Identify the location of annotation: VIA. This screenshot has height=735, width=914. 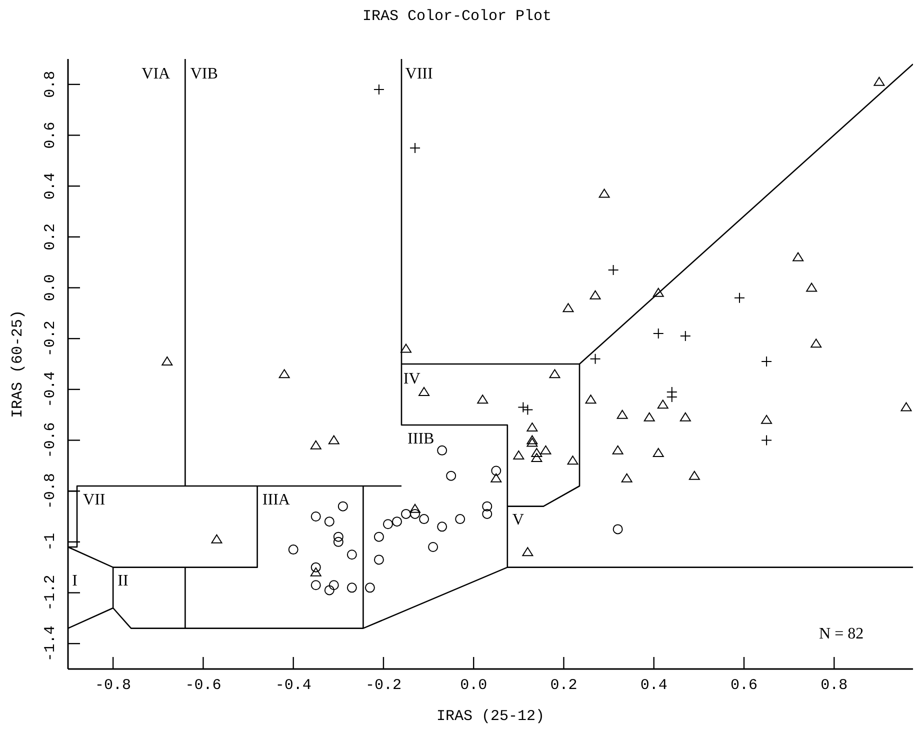
(156, 73).